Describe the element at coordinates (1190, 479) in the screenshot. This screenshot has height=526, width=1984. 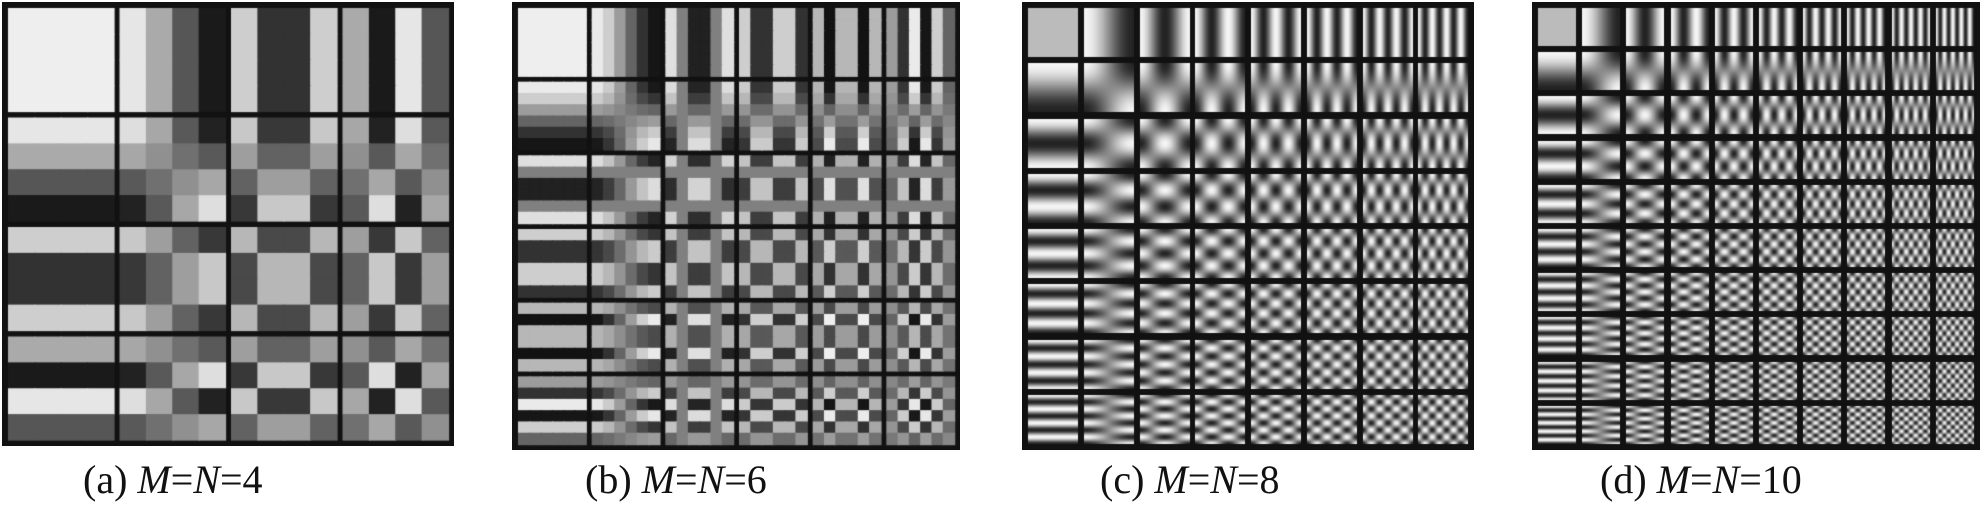
I see `caption-c: (c) M=N=8` at that location.